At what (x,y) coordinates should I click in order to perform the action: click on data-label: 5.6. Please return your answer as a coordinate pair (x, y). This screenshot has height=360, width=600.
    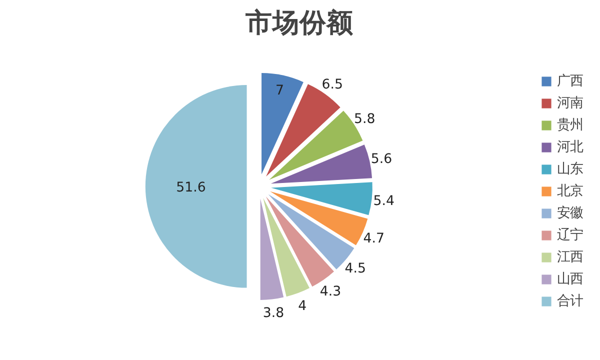
    Looking at the image, I should click on (381, 160).